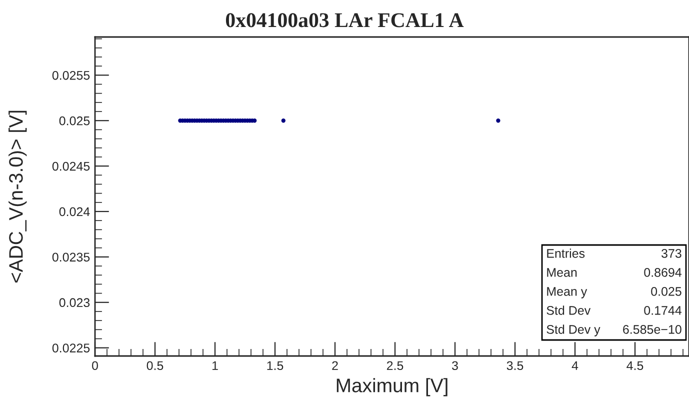 This screenshot has width=689, height=410. Describe the element at coordinates (573, 330) in the screenshot. I see `annotation: Std Dev y` at that location.